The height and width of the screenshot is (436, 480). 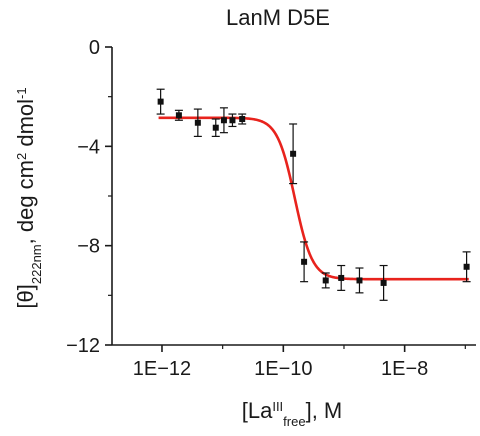 I want to click on y-tick-label: −8, so click(x=88, y=247).